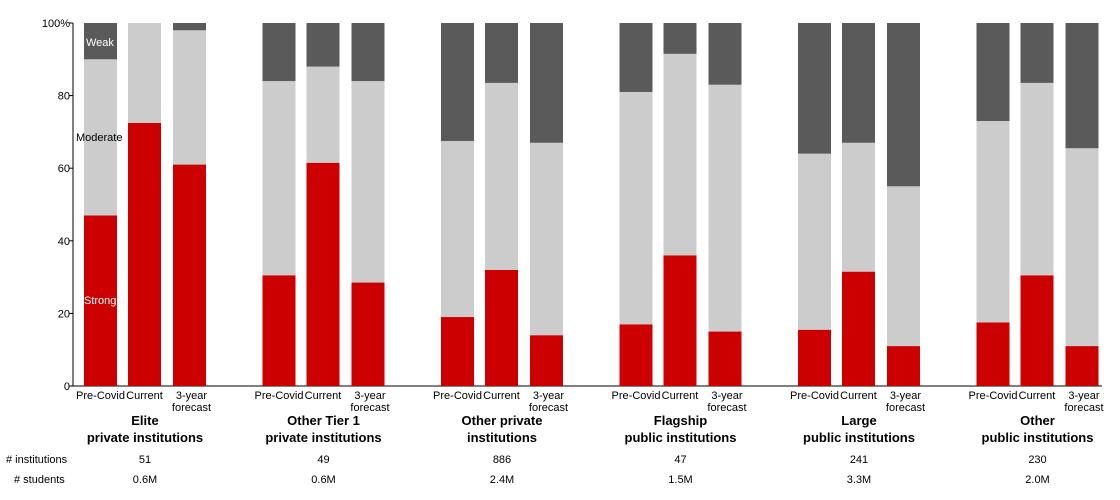  What do you see at coordinates (144, 420) in the screenshot?
I see `group-title-line1: Elite` at bounding box center [144, 420].